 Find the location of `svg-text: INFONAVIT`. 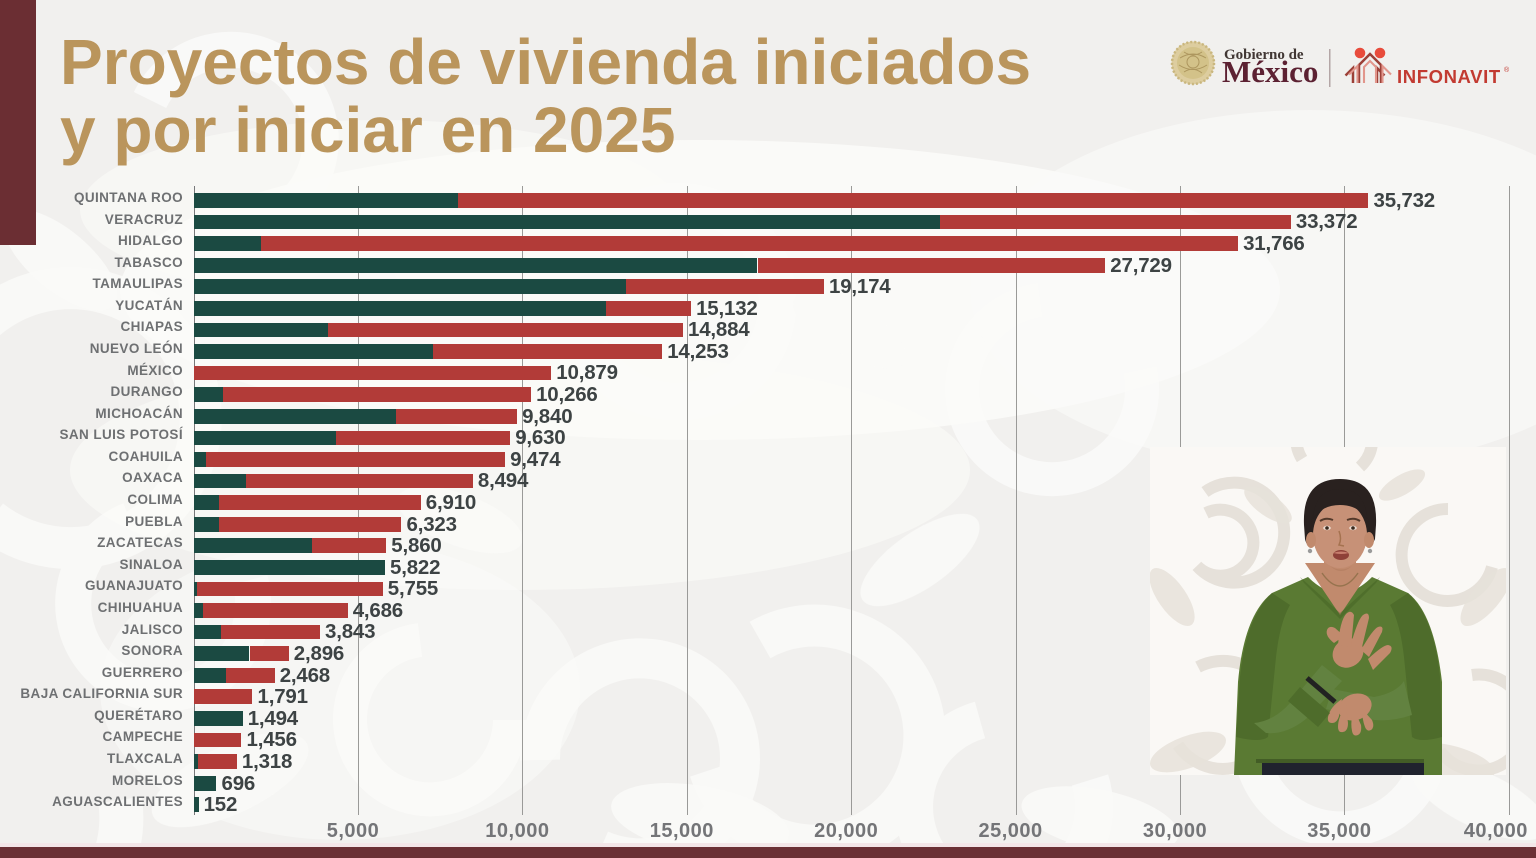

svg-text: INFONAVIT is located at coordinates (1449, 76).